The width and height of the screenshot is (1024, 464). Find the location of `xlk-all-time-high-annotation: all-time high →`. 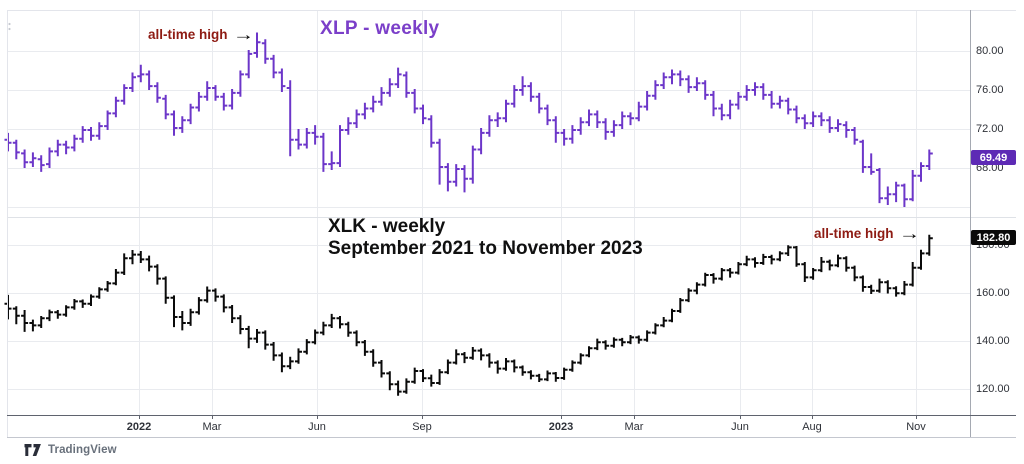

xlk-all-time-high-annotation: all-time high → is located at coordinates (867, 233).